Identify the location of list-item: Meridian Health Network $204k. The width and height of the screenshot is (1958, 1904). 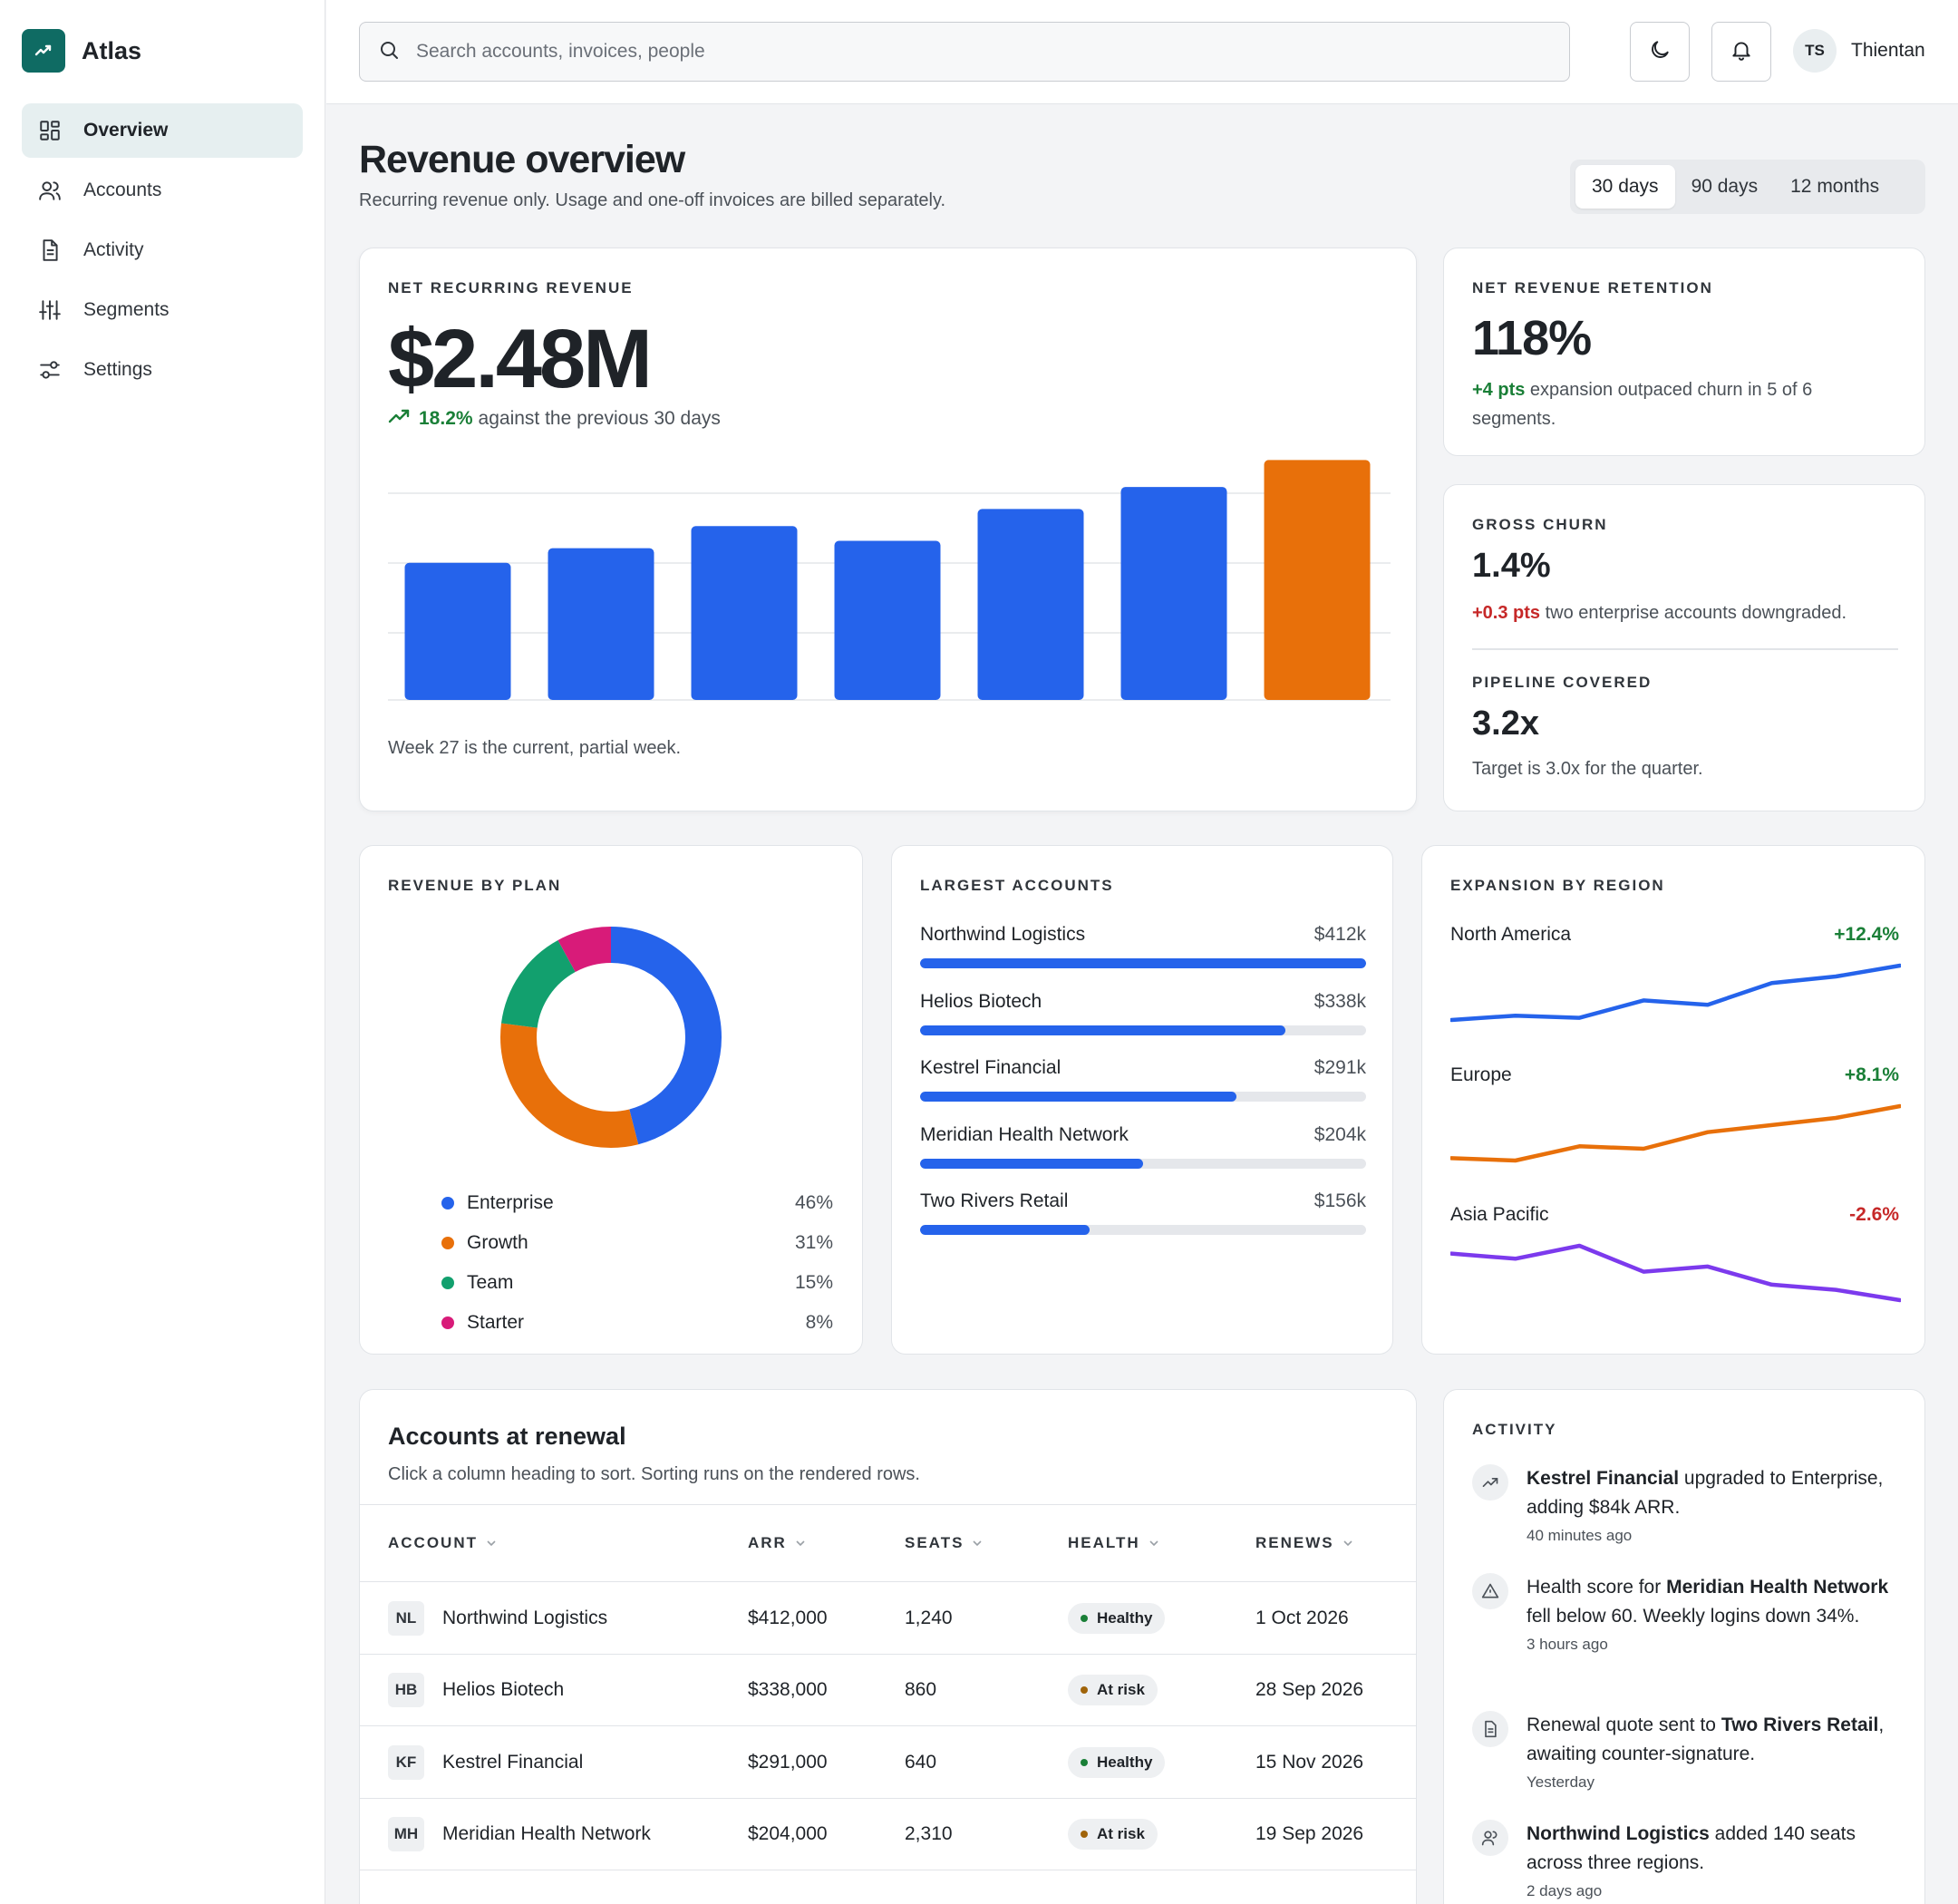
(1143, 1158).